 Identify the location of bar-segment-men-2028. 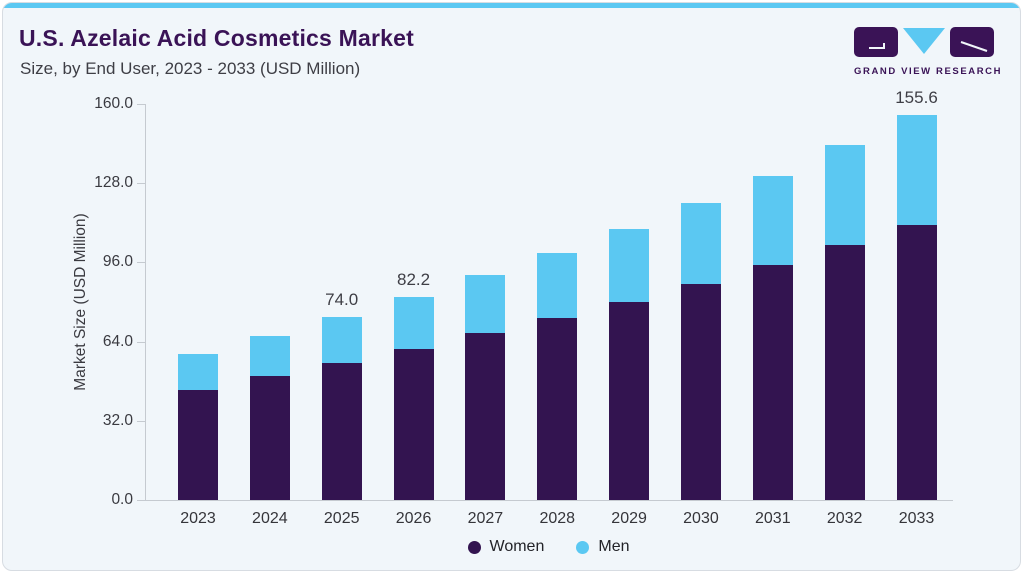
(557, 286).